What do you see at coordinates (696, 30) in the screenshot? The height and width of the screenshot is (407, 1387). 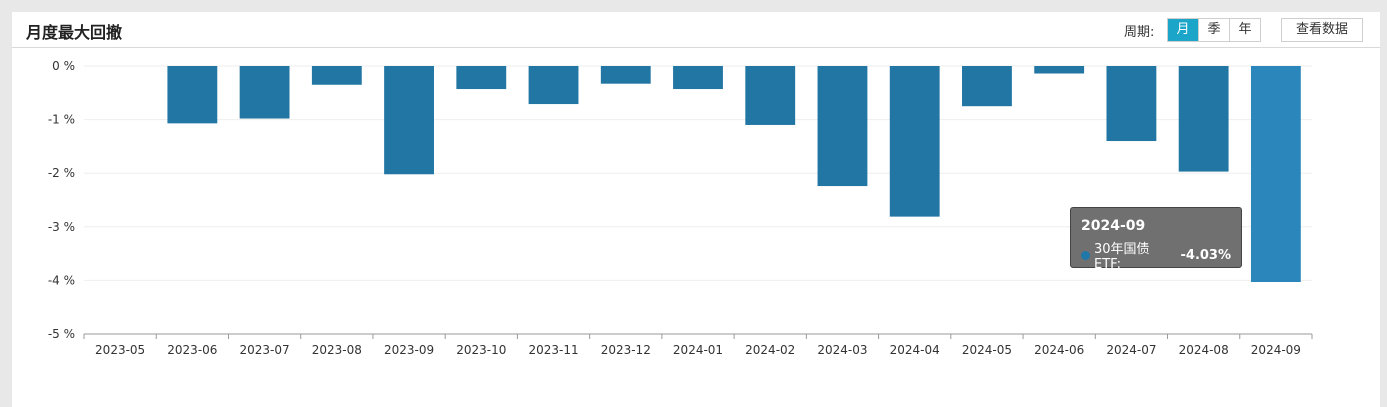 I see `panel-header: 月度最大回撤 周期: 月 季 年 查看数据` at bounding box center [696, 30].